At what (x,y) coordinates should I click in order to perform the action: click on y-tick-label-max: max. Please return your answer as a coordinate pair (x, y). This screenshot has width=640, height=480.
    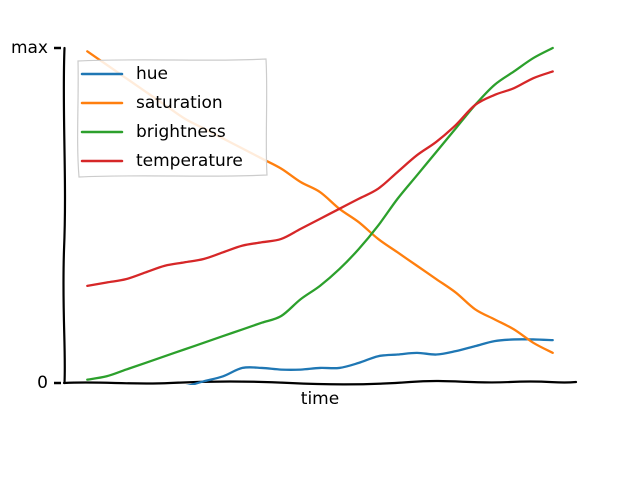
    Looking at the image, I should click on (29, 48).